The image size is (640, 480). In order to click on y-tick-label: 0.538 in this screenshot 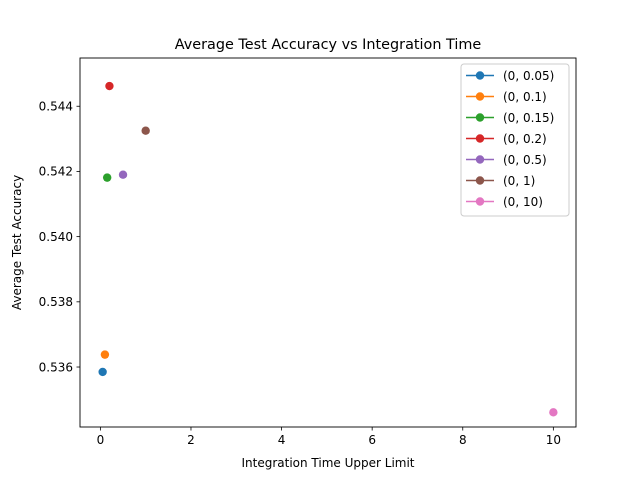, I will do `click(56, 302)`.